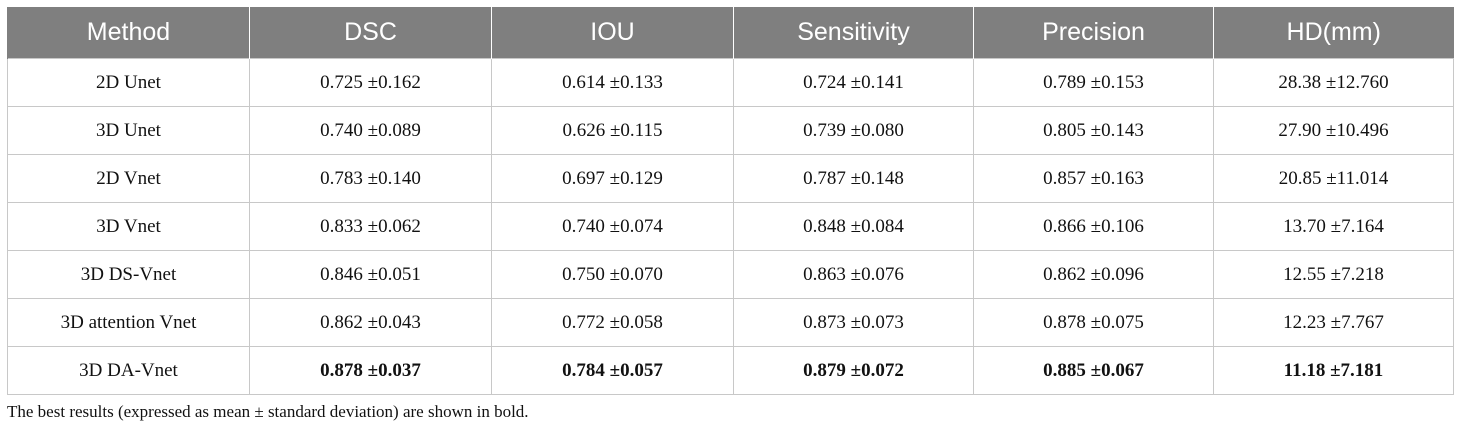  I want to click on cell-hd: 28.38 ±12.760, so click(1333, 82).